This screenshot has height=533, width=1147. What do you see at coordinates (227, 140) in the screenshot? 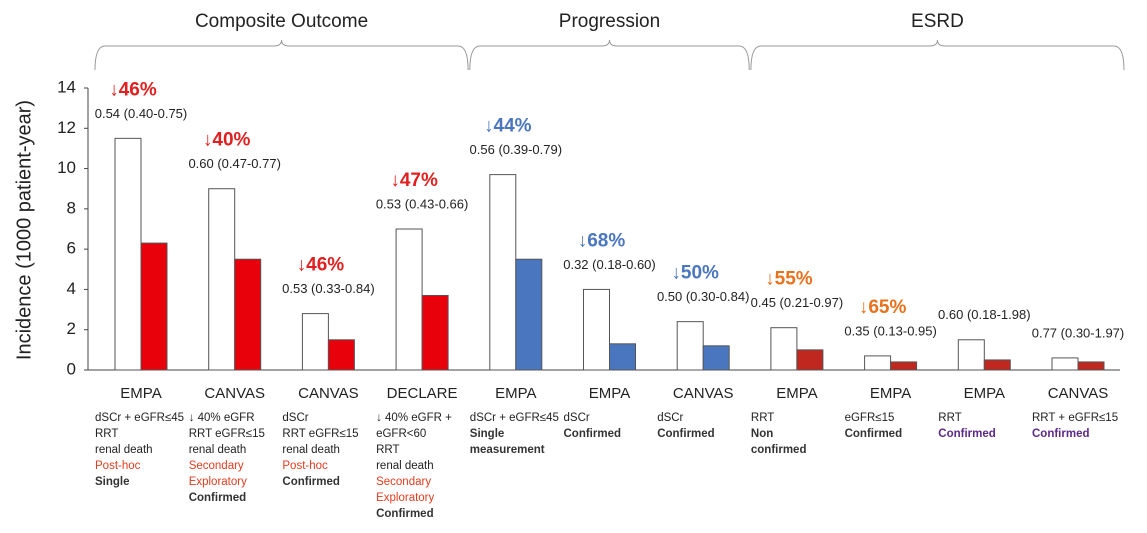
I see `reduction-label: ↓40%` at bounding box center [227, 140].